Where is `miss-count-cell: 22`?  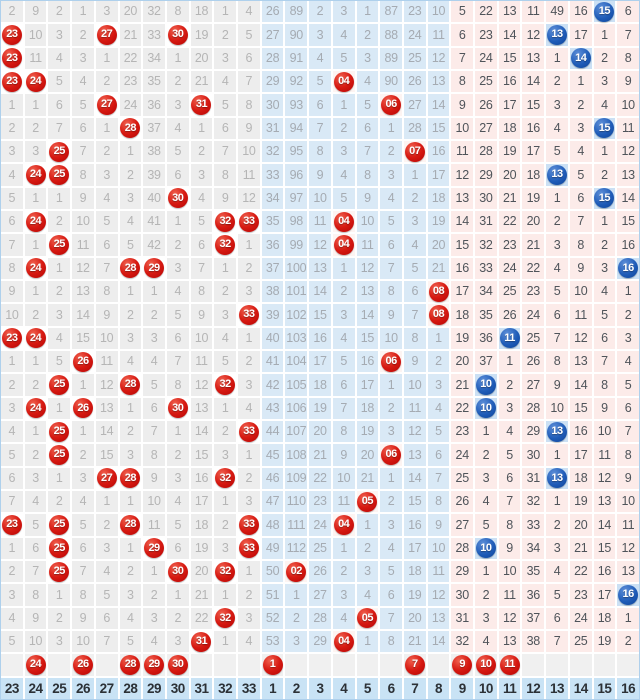
miss-count-cell: 22 is located at coordinates (486, 12).